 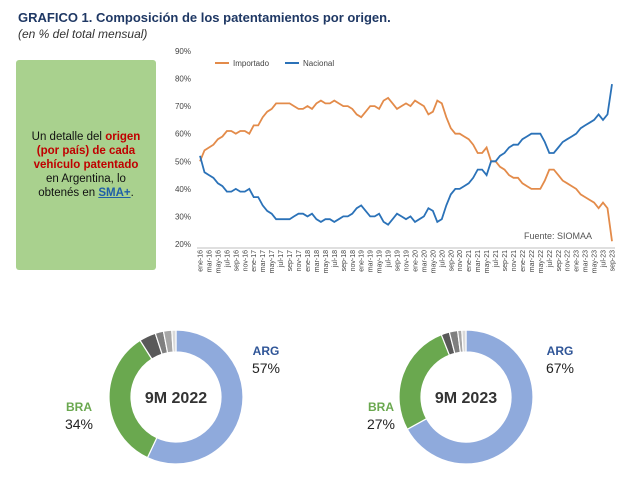 What do you see at coordinates (183, 51) in the screenshot?
I see `y-tick-label: 90%` at bounding box center [183, 51].